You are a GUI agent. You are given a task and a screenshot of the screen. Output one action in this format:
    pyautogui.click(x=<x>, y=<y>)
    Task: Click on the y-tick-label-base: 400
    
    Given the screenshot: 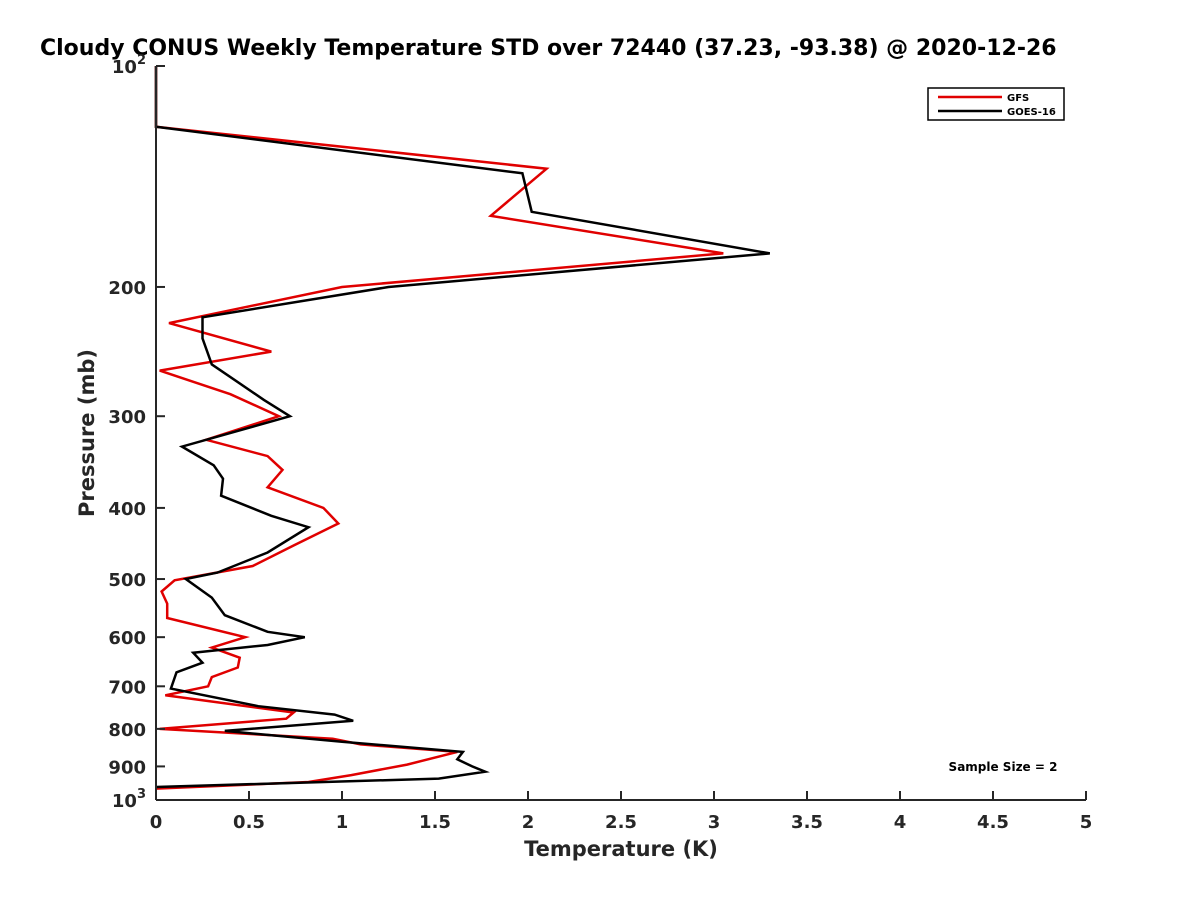 What is the action you would take?
    pyautogui.click(x=127, y=509)
    